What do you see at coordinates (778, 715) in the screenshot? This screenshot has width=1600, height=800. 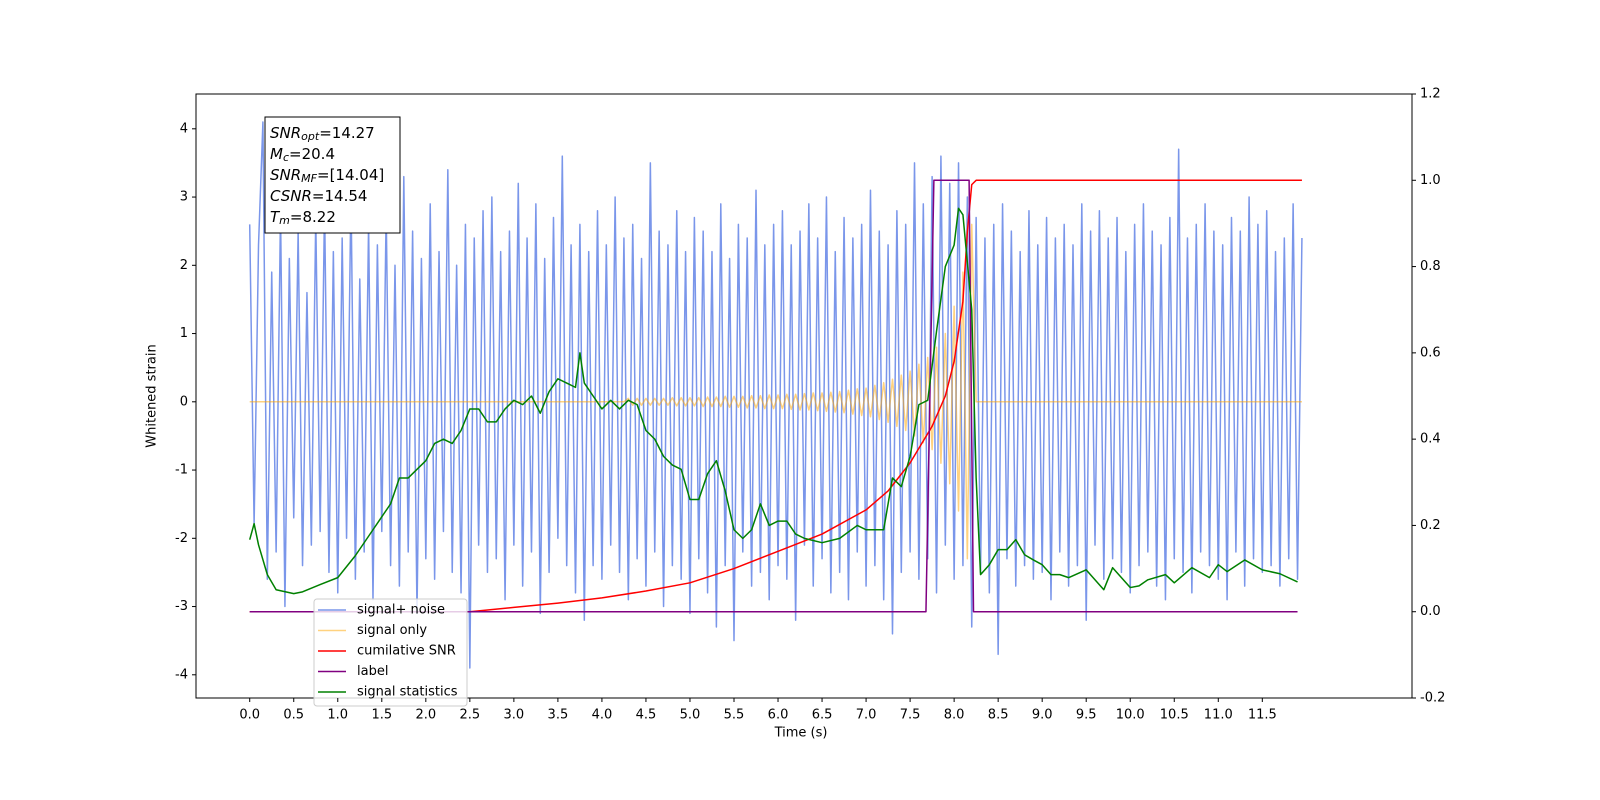 I see `x-tick-label: 6.0` at bounding box center [778, 715].